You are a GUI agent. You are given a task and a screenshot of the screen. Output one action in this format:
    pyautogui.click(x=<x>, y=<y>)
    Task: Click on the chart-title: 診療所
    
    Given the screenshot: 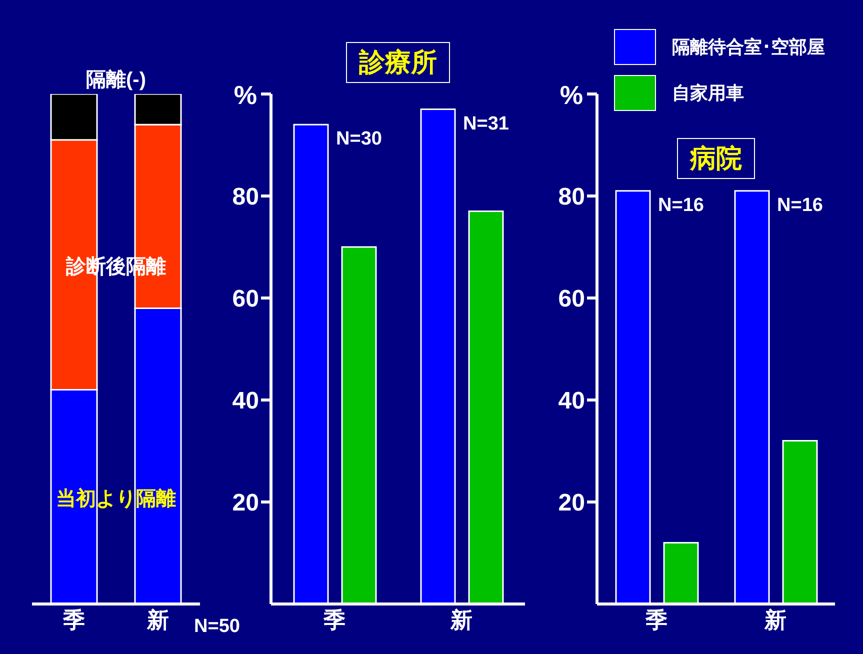 What is the action you would take?
    pyautogui.click(x=398, y=62)
    